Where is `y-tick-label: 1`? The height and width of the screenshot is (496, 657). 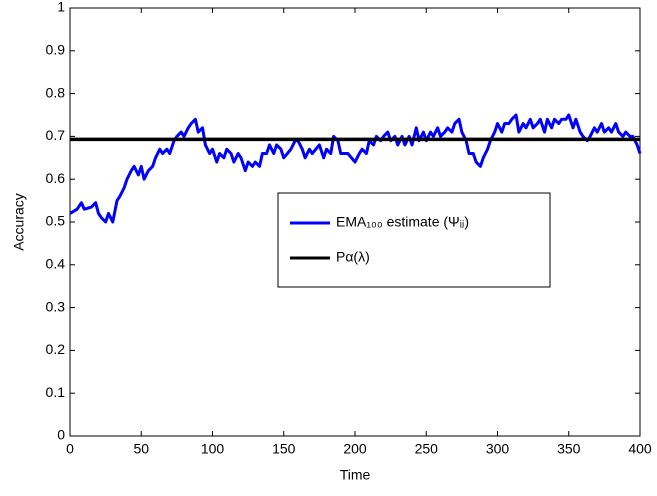
y-tick-label: 1 is located at coordinates (61, 7).